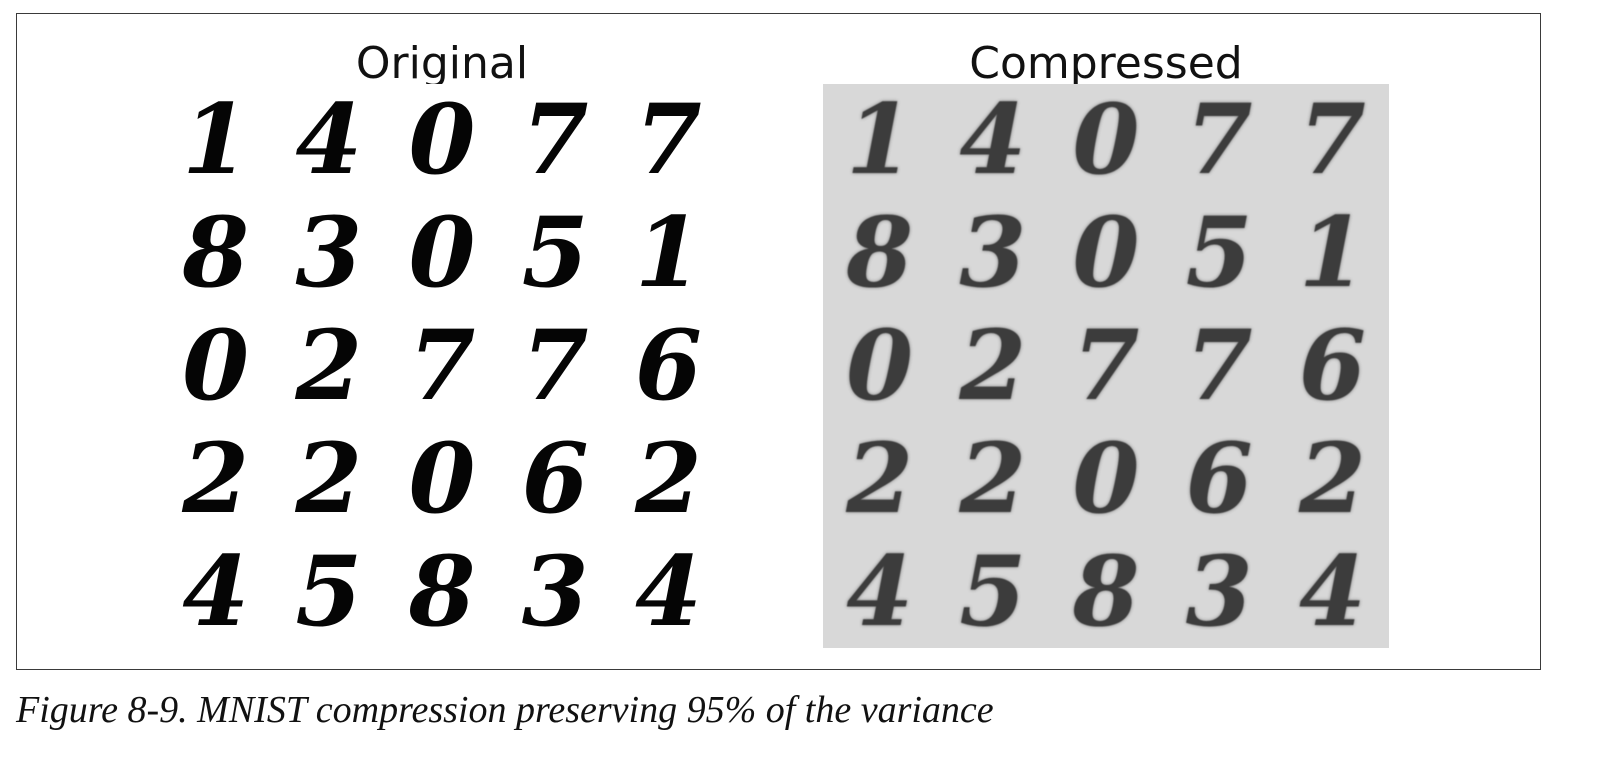  What do you see at coordinates (1106, 63) in the screenshot?
I see `panel-title-compressed: Compressed` at bounding box center [1106, 63].